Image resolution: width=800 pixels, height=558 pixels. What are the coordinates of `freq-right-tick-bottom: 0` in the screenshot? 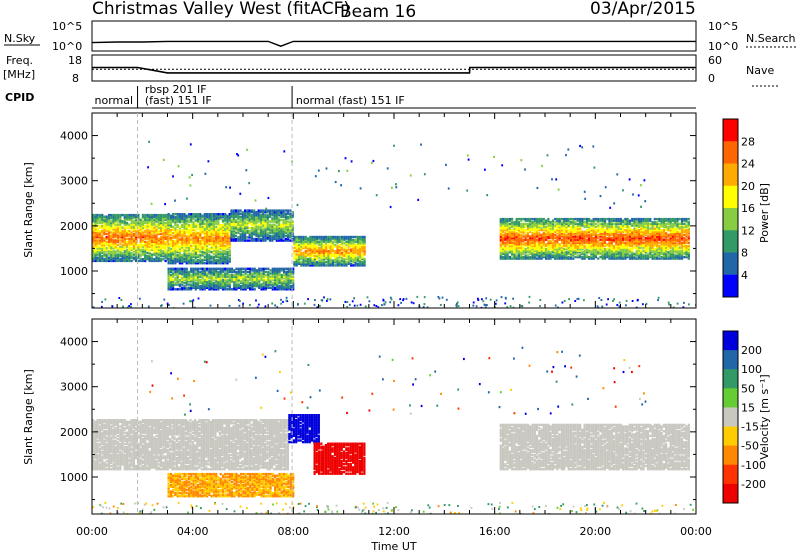 It's located at (711, 78).